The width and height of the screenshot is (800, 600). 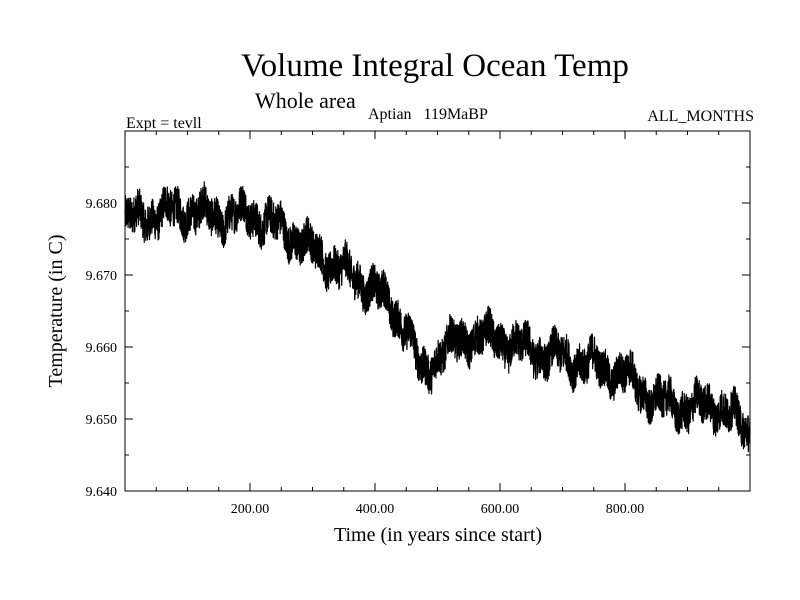 What do you see at coordinates (375, 509) in the screenshot?
I see `x-tick-label: 400.00` at bounding box center [375, 509].